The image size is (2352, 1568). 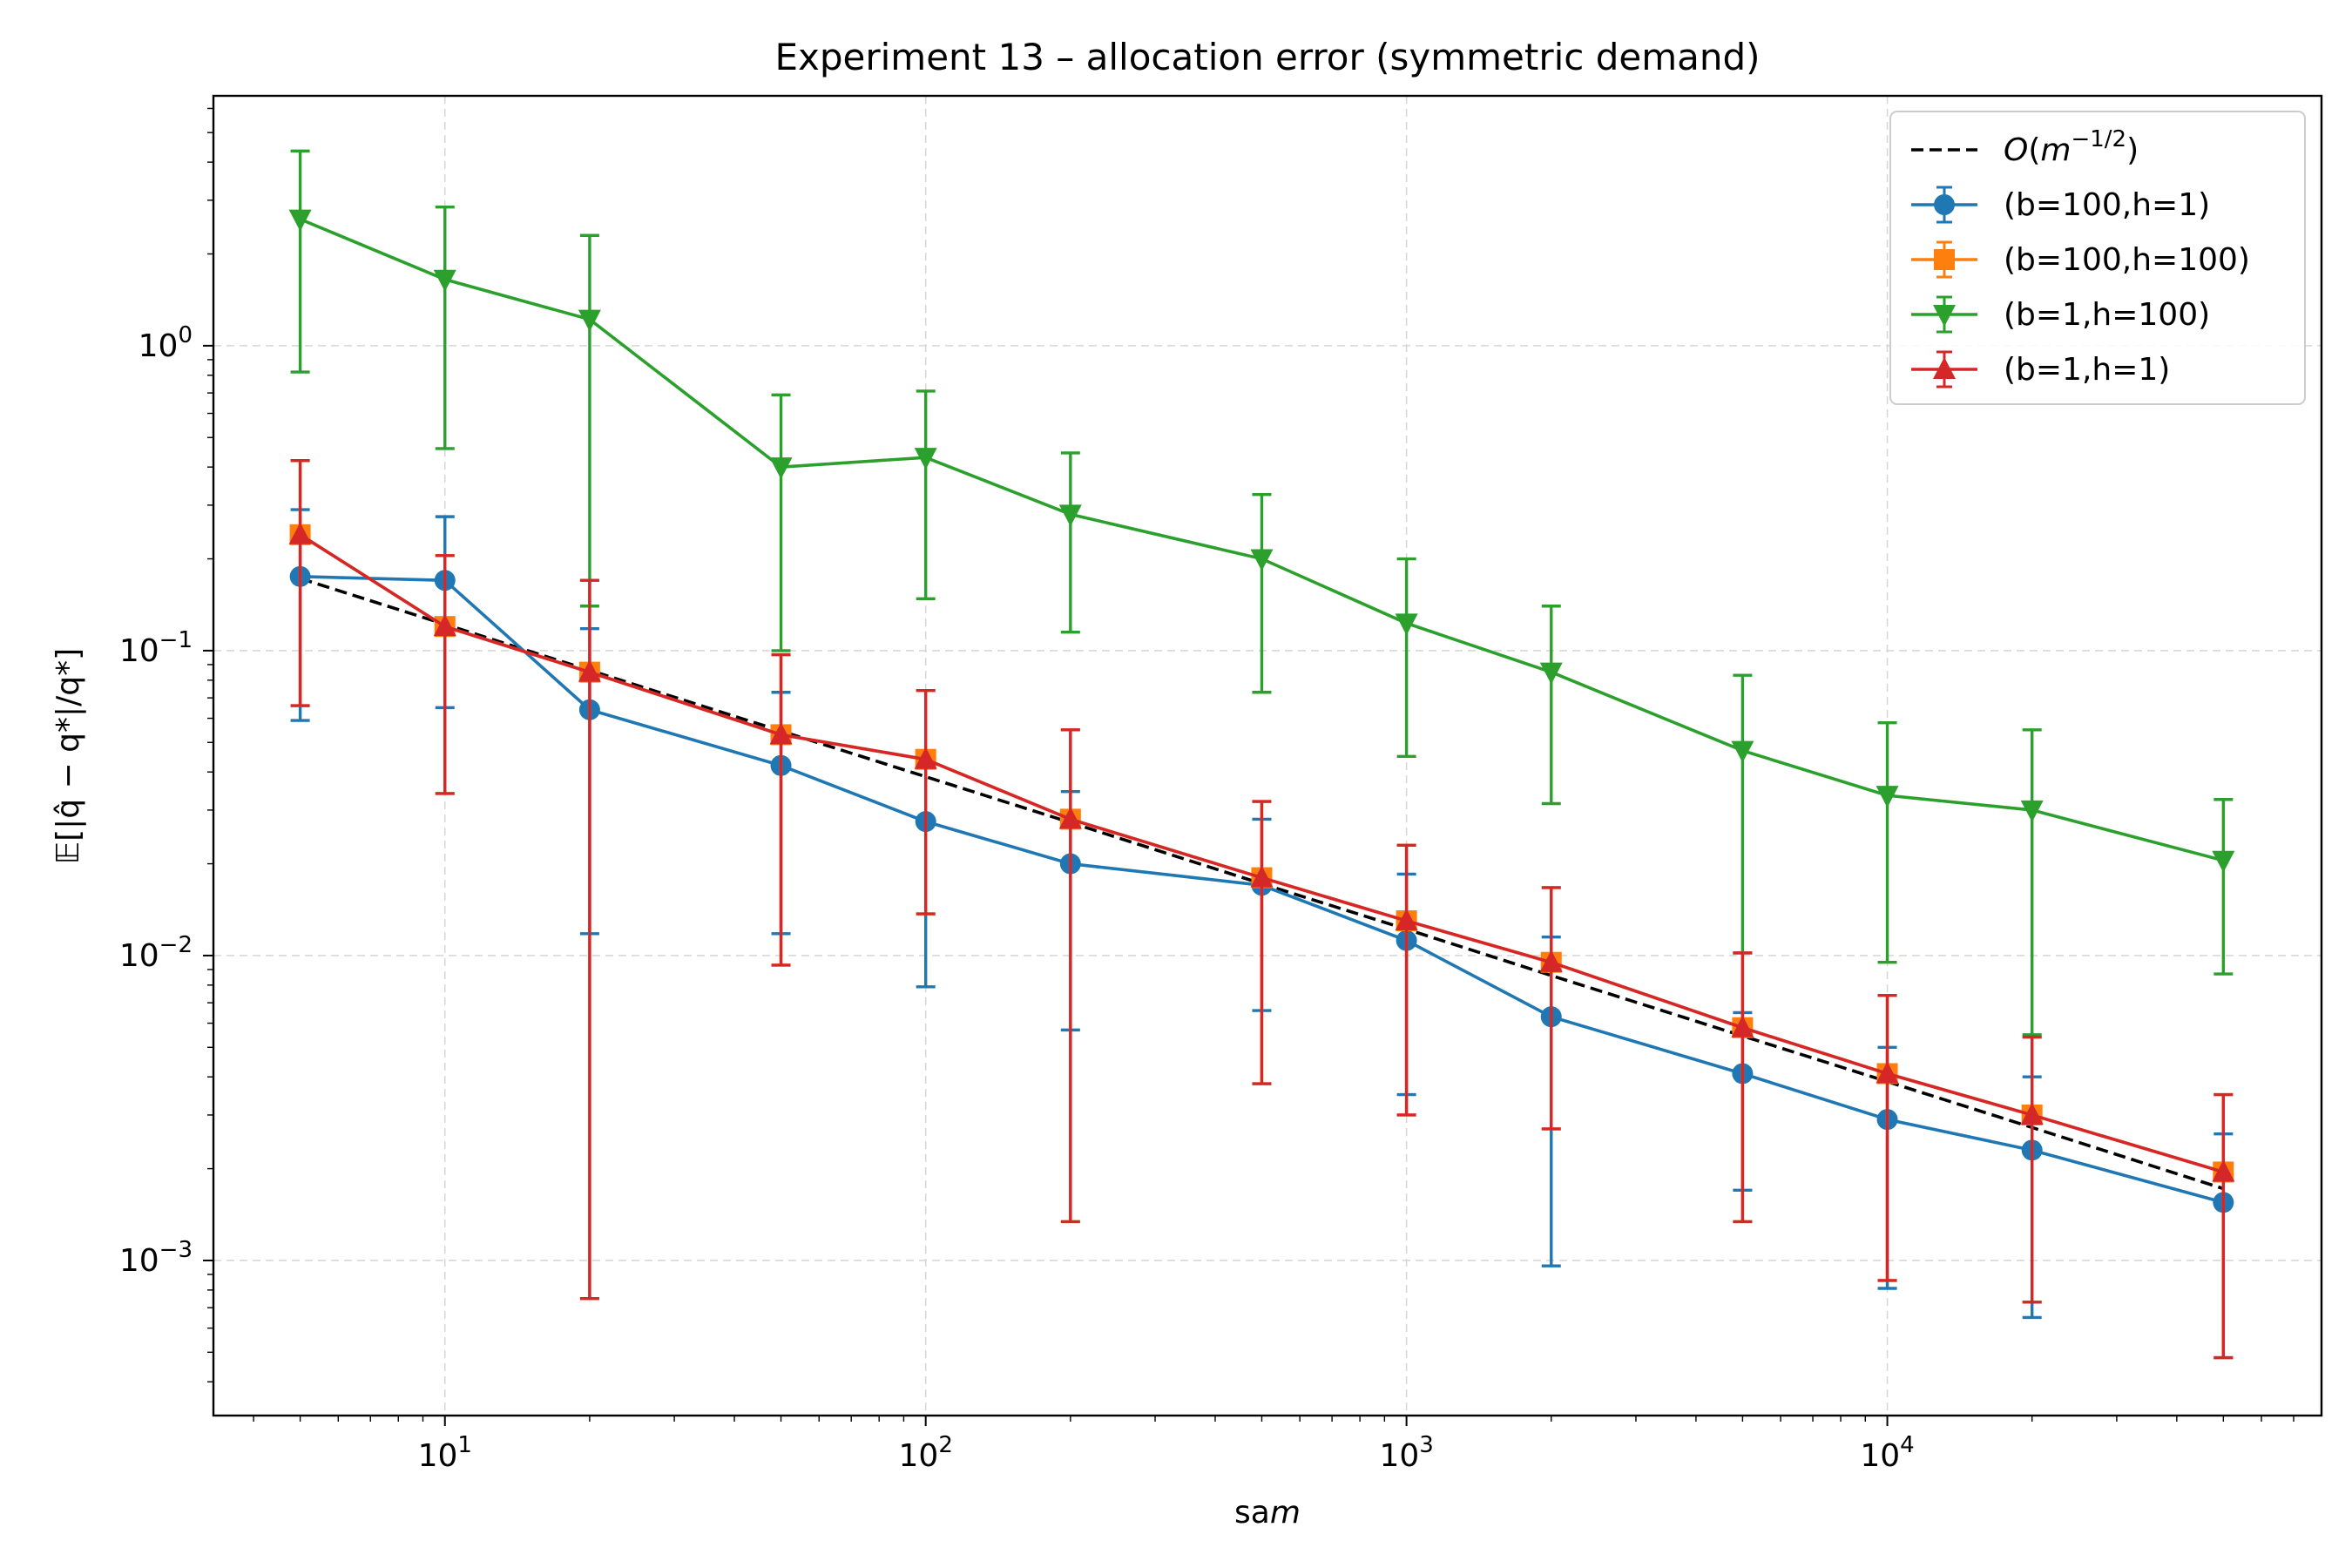 I want to click on x-tick-label: 10³, so click(x=1406, y=1453).